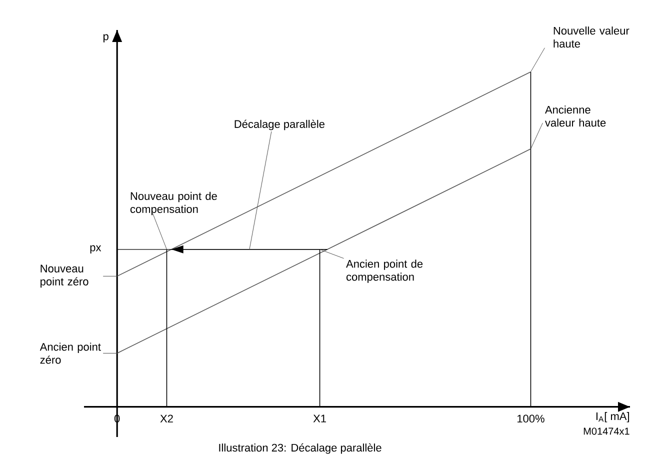  Describe the element at coordinates (279, 125) in the screenshot. I see `annotation: Décalage parallèle` at that location.